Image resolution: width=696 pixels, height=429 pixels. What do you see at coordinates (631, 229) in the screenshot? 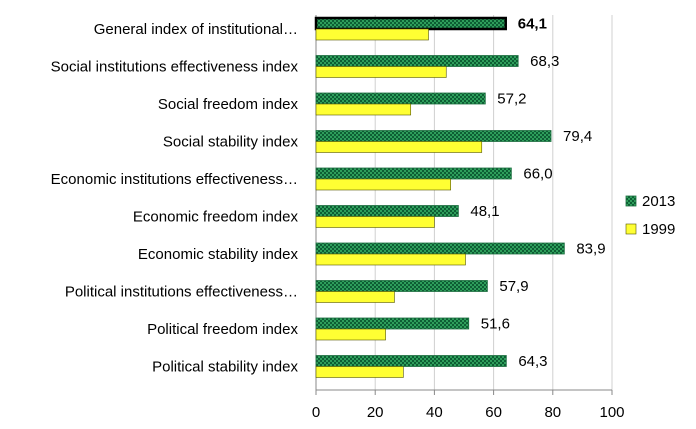
I see `legend-swatch-1999` at bounding box center [631, 229].